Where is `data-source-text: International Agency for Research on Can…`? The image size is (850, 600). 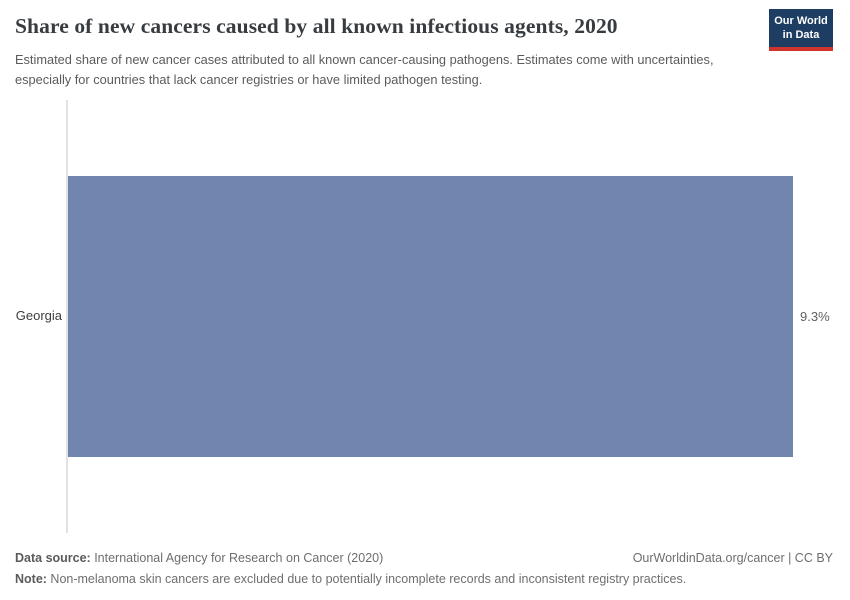
data-source-text: International Agency for Research on Can… is located at coordinates (237, 558).